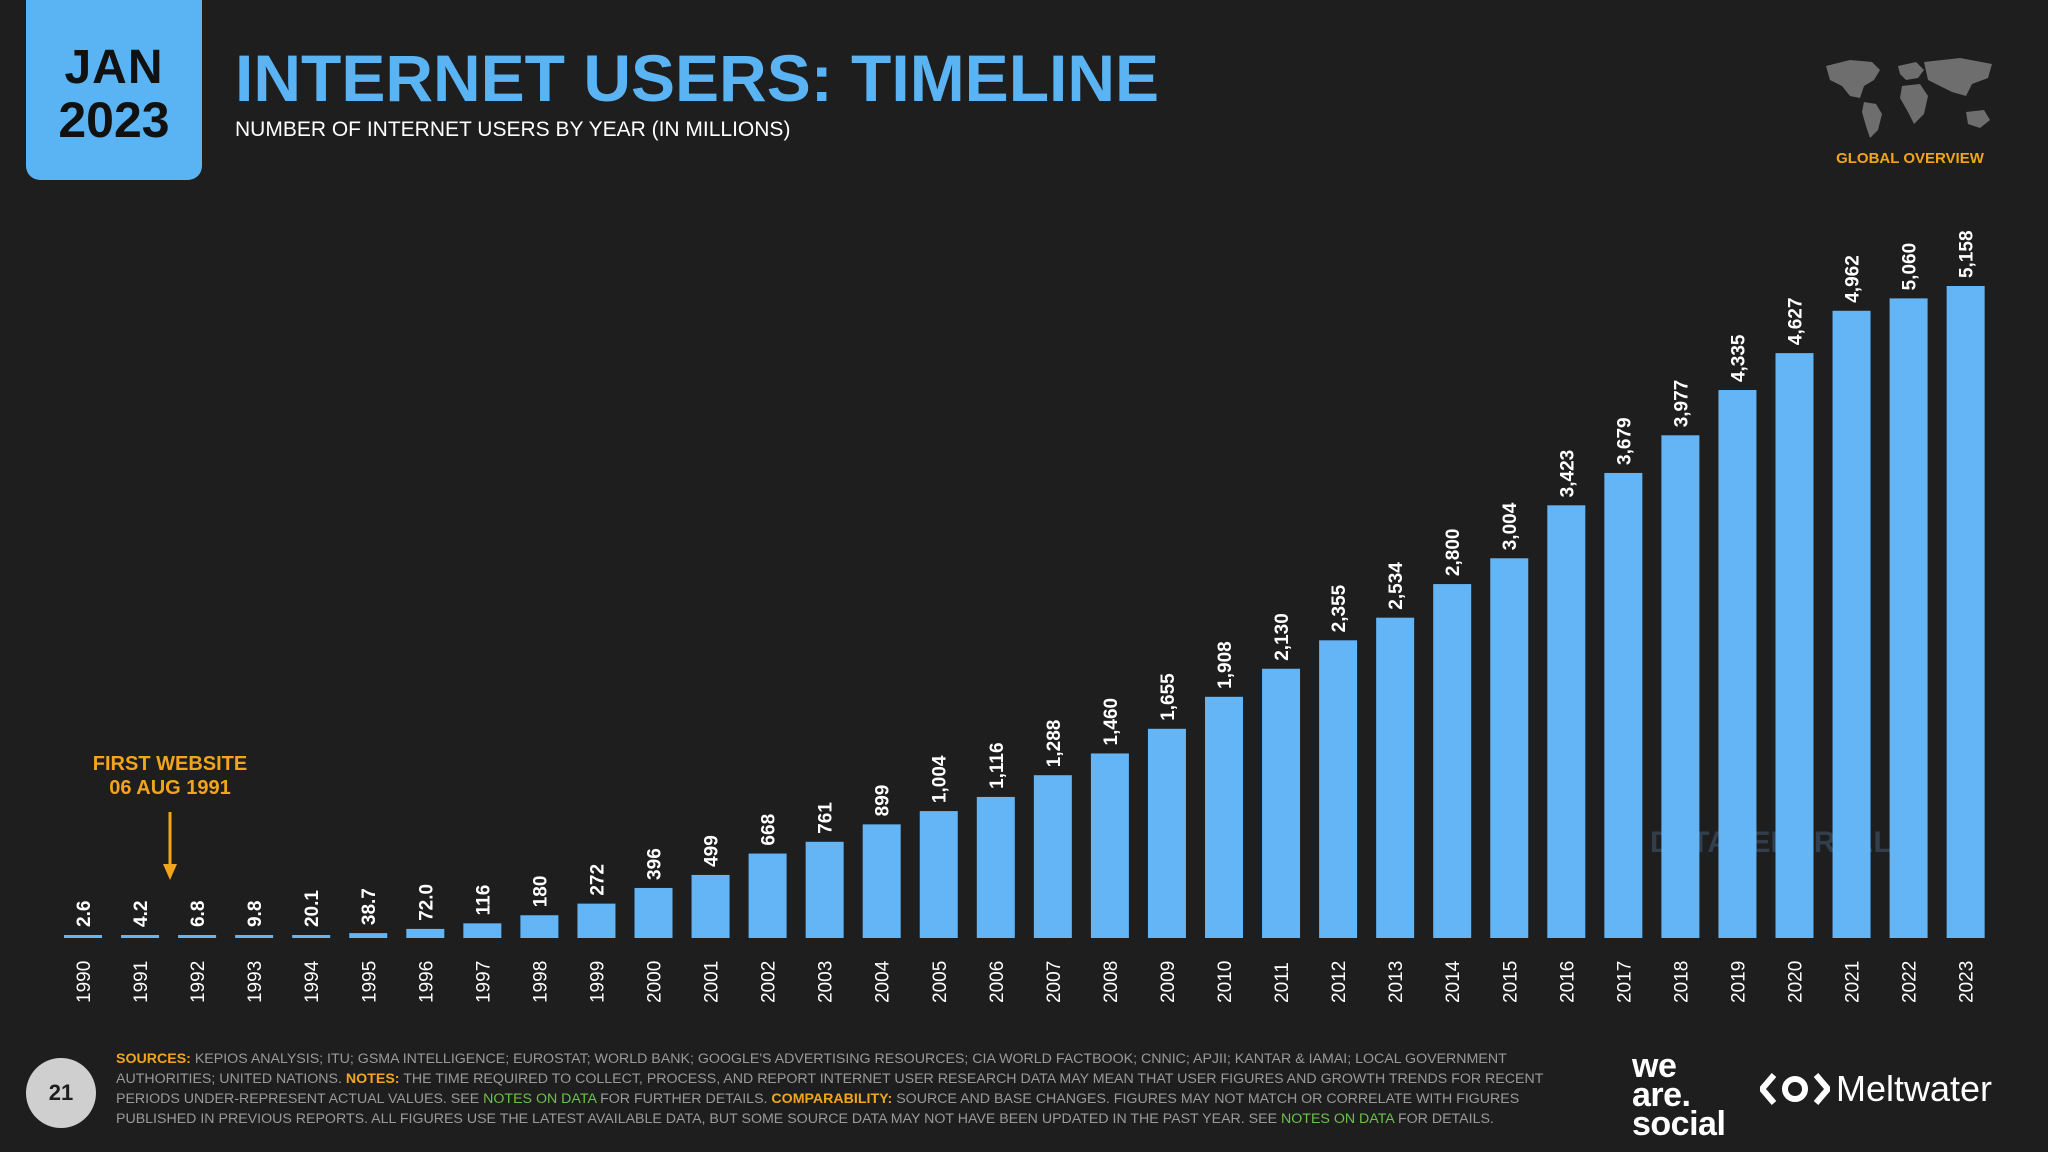 The width and height of the screenshot is (2048, 1152). Describe the element at coordinates (1795, 1089) in the screenshot. I see `meltwater-mark-icon` at that location.